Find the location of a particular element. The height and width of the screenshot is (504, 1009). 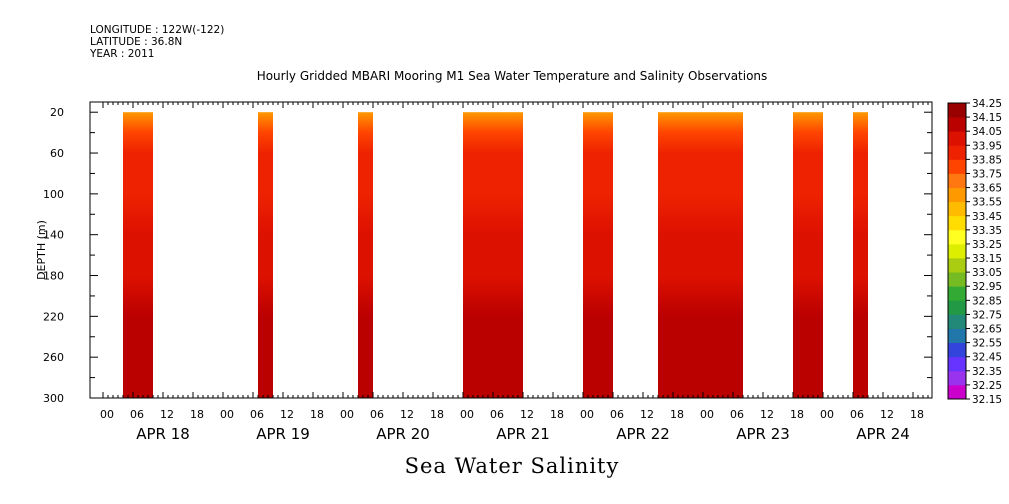

colorbar-label: 33.15 is located at coordinates (987, 259).